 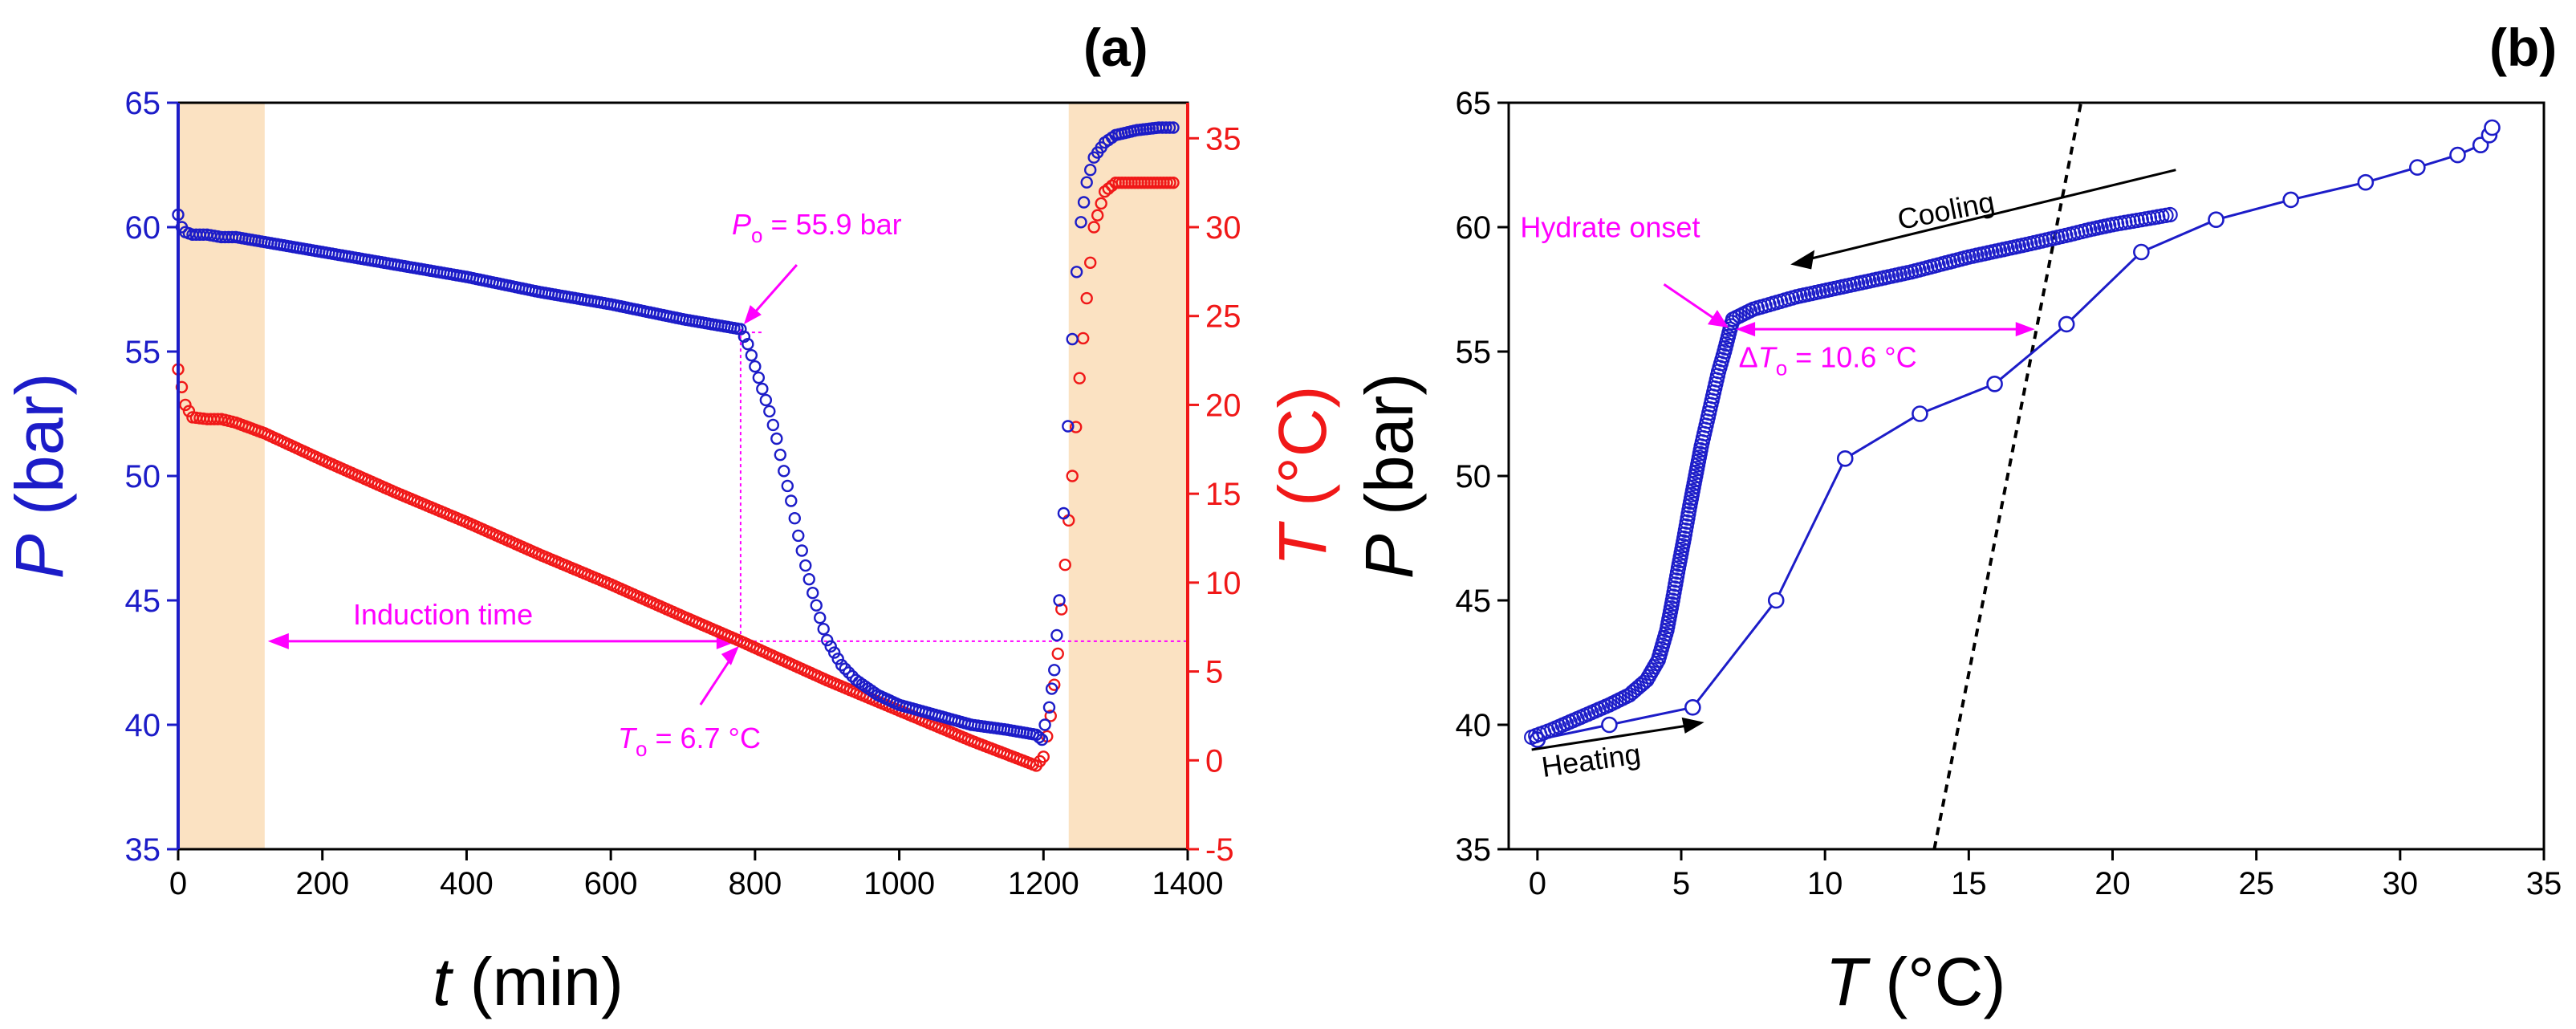 What do you see at coordinates (611, 884) in the screenshot?
I see `x-tick-label: 600` at bounding box center [611, 884].